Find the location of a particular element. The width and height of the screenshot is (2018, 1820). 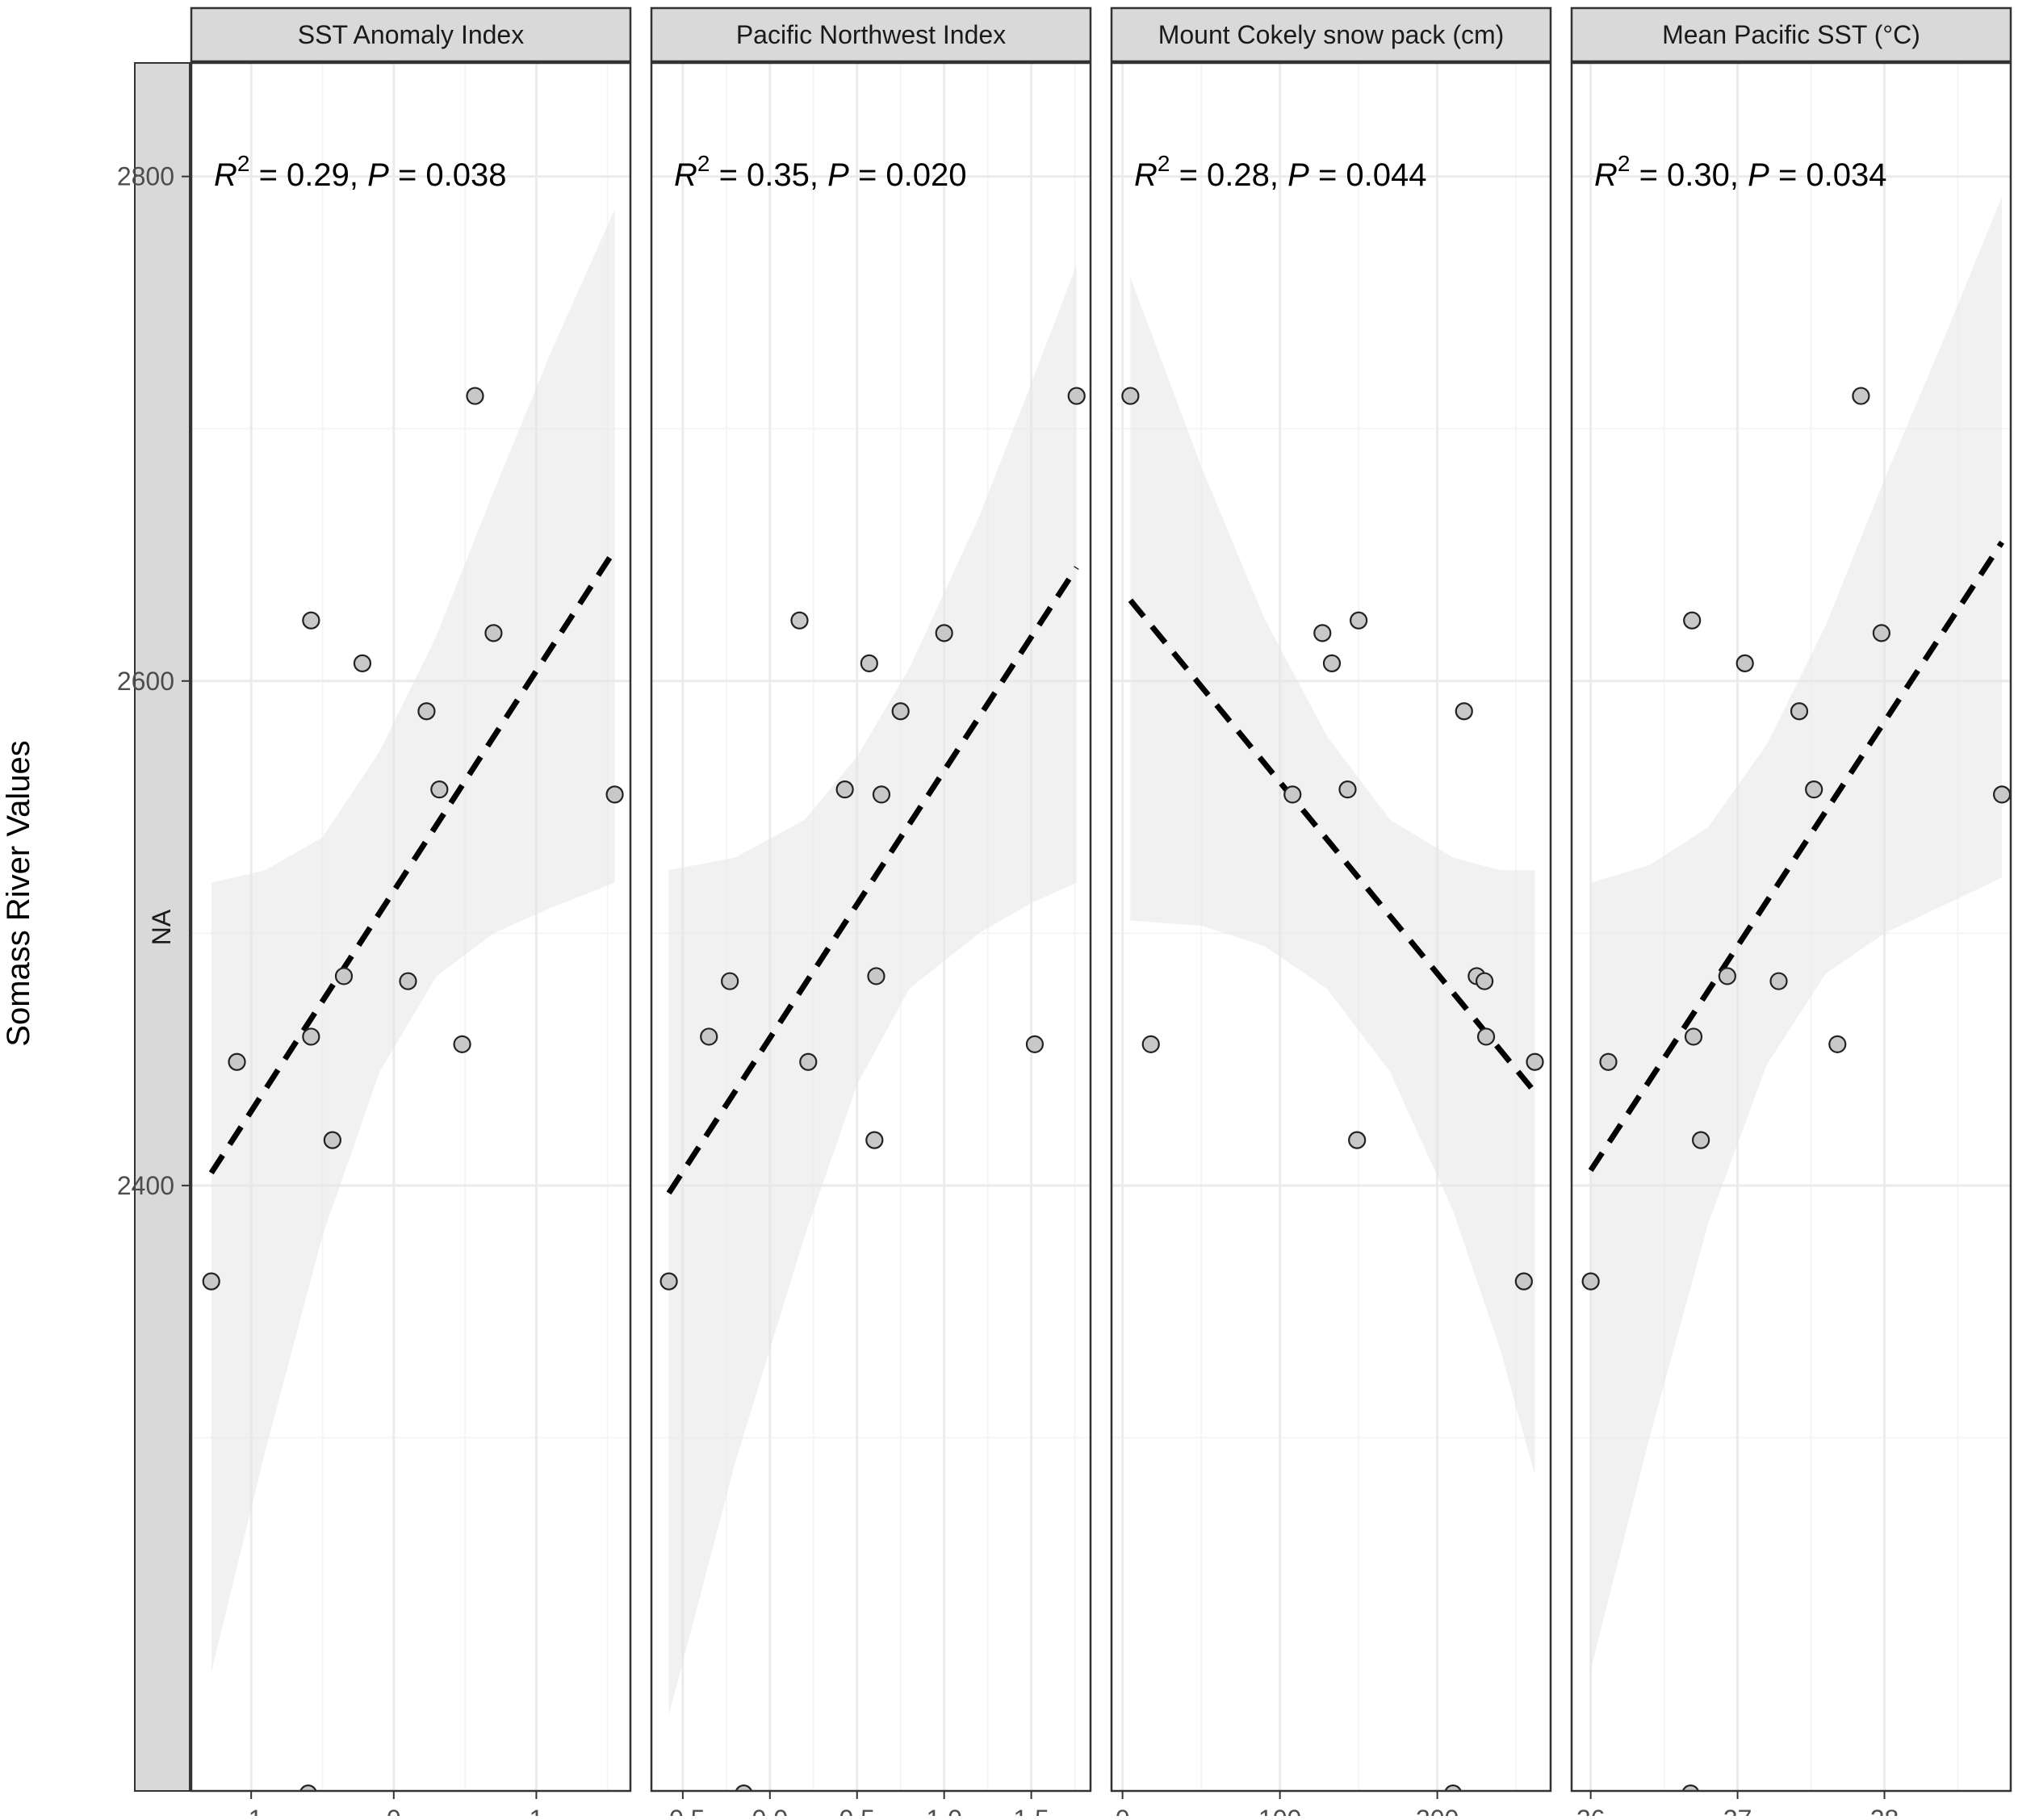

x-tick-label: -0.5 is located at coordinates (683, 1810).